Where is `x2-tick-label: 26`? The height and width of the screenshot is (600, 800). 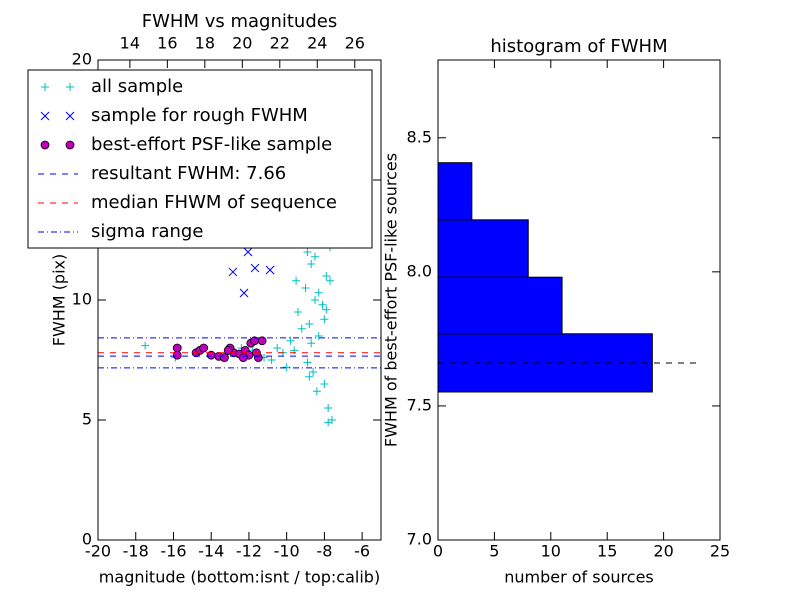 x2-tick-label: 26 is located at coordinates (355, 43).